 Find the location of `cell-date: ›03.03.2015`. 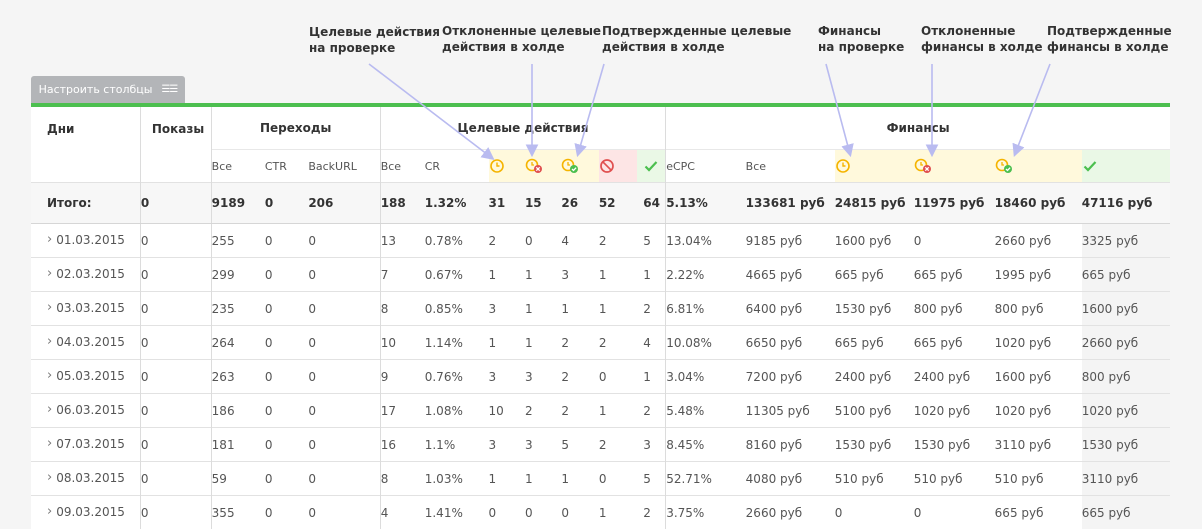

cell-date: ›03.03.2015 is located at coordinates (85, 309).